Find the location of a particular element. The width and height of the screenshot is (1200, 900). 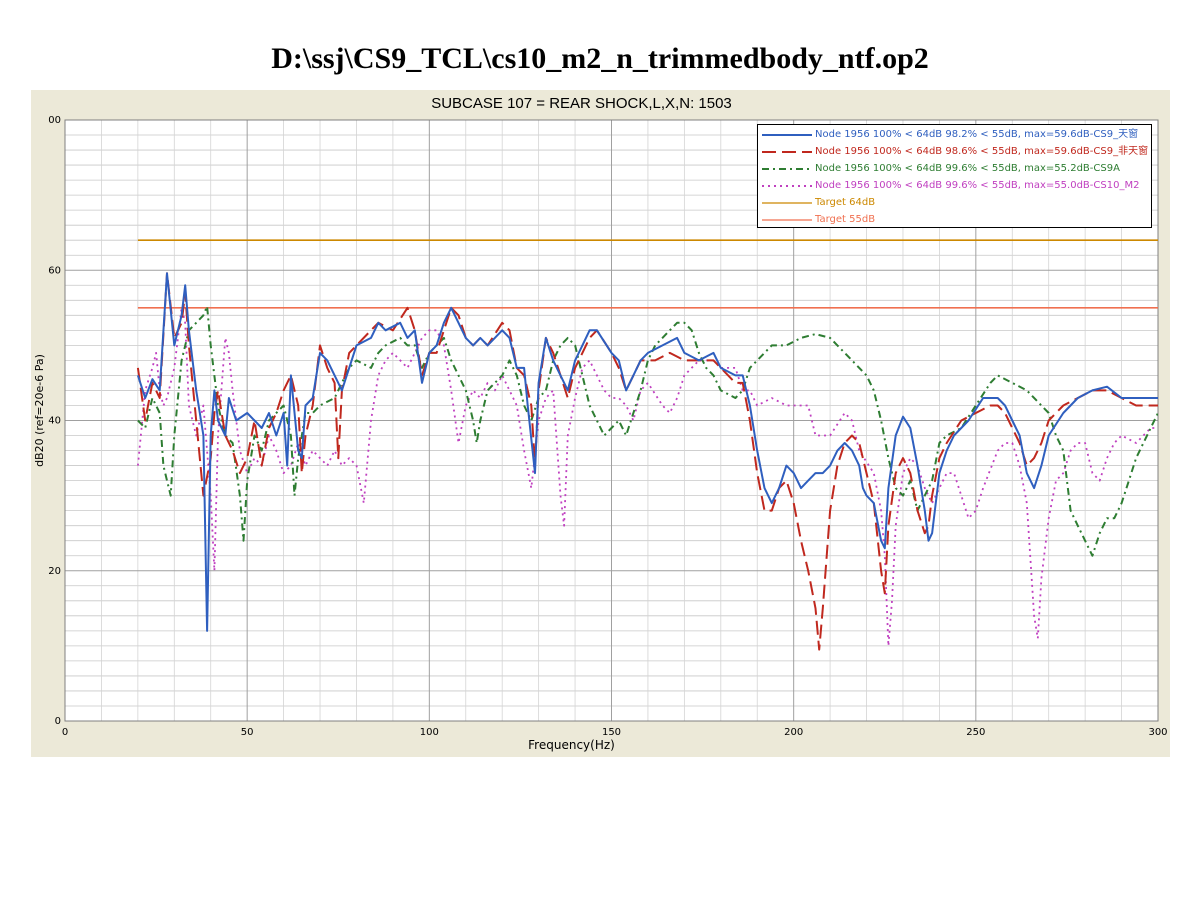

x-tick-label: 200 is located at coordinates (793, 732).